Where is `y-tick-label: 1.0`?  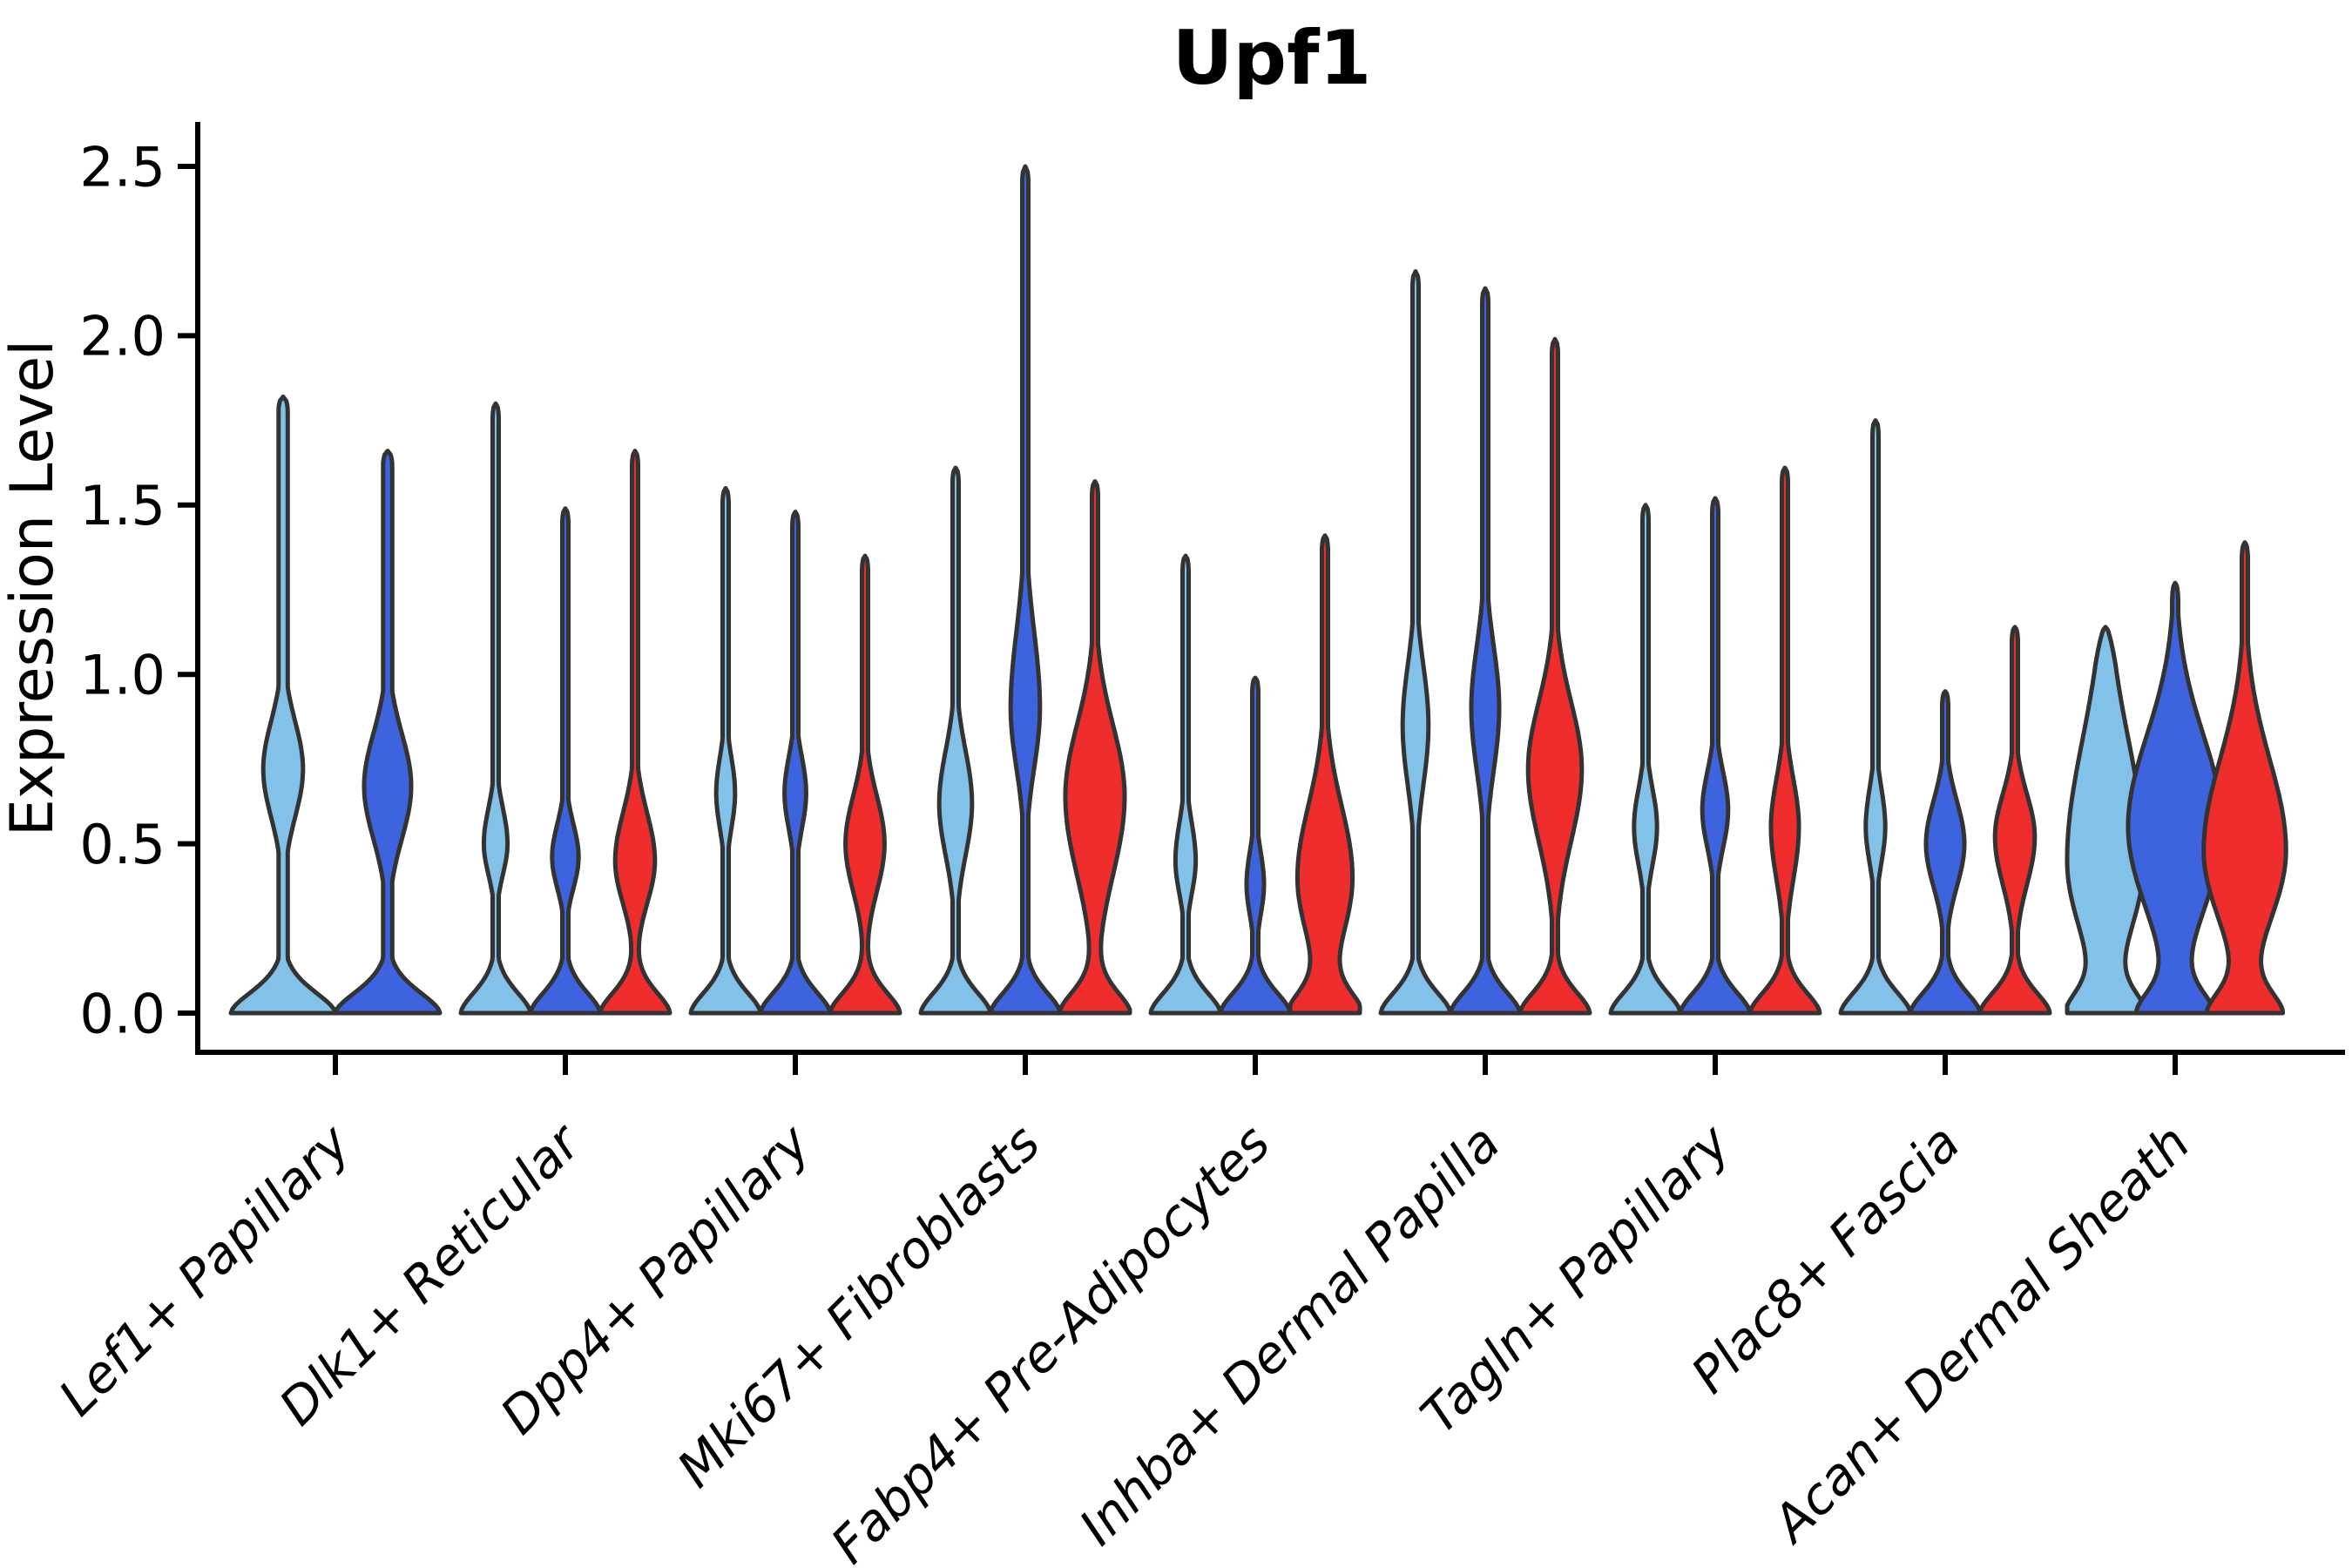 y-tick-label: 1.0 is located at coordinates (122, 675).